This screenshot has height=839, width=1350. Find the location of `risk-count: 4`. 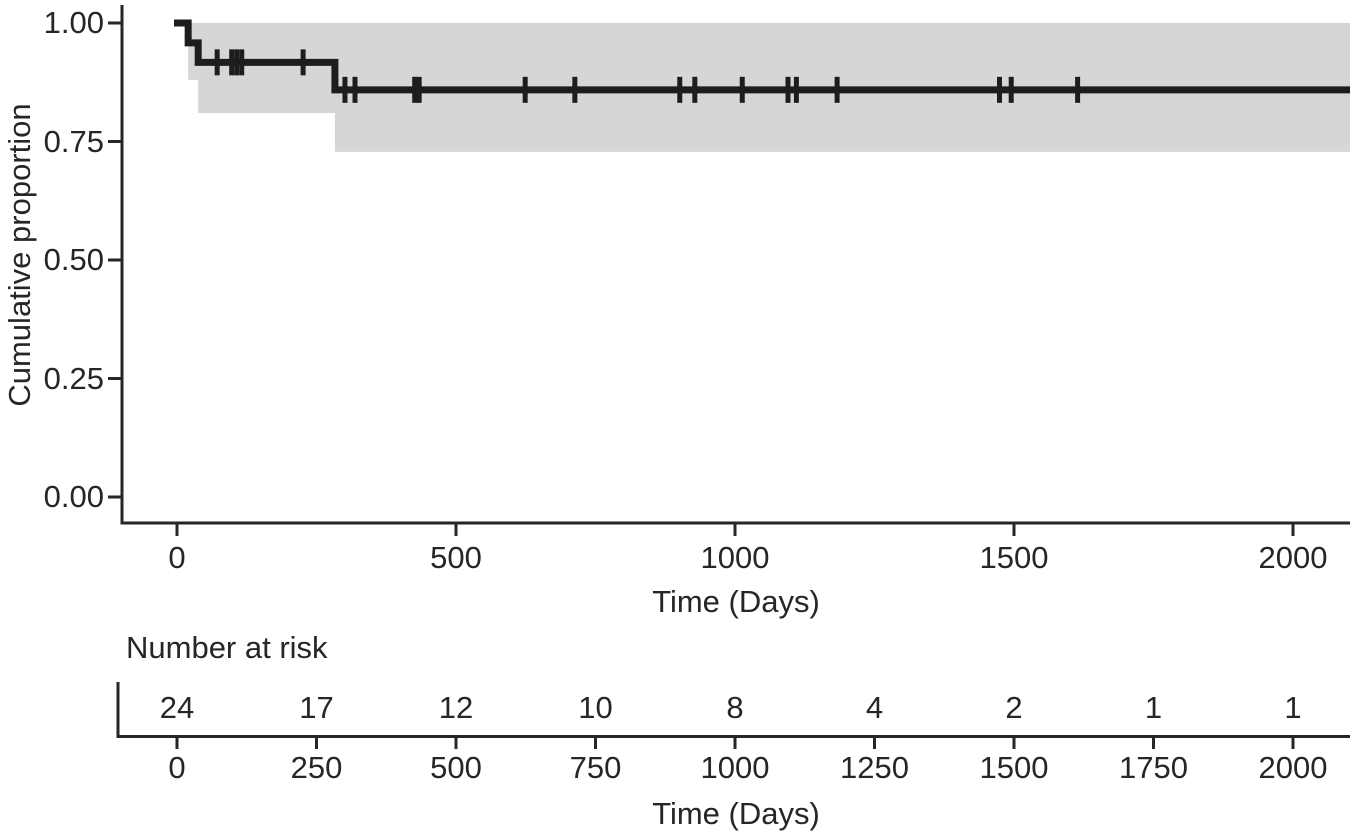

risk-count: 4 is located at coordinates (874, 707).